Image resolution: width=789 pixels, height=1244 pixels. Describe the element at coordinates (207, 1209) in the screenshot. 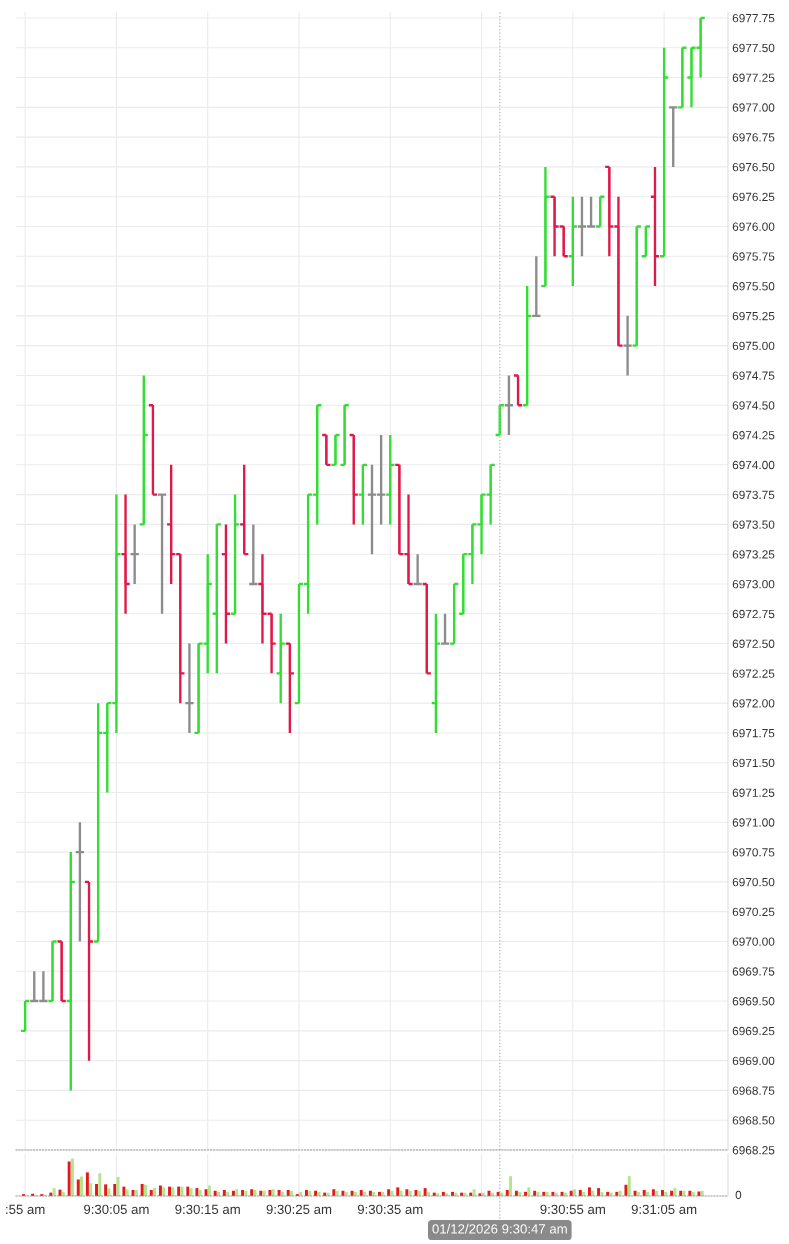

I see `x-tick-label: 9:30:15 am` at that location.